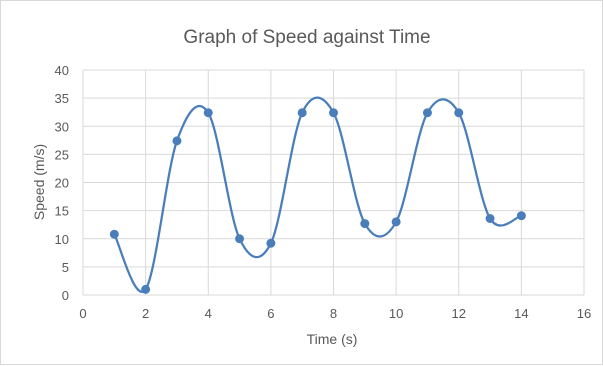  I want to click on x-tick-label: 14, so click(521, 313).